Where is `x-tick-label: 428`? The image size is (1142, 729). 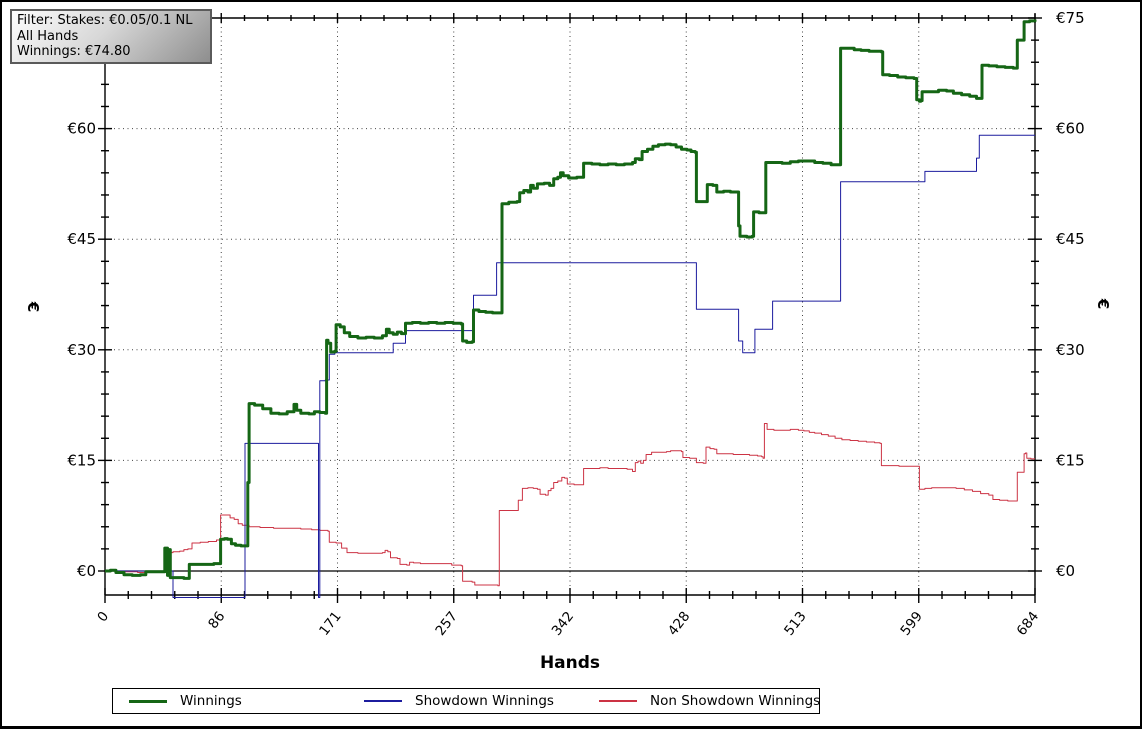 x-tick-label: 428 is located at coordinates (679, 624).